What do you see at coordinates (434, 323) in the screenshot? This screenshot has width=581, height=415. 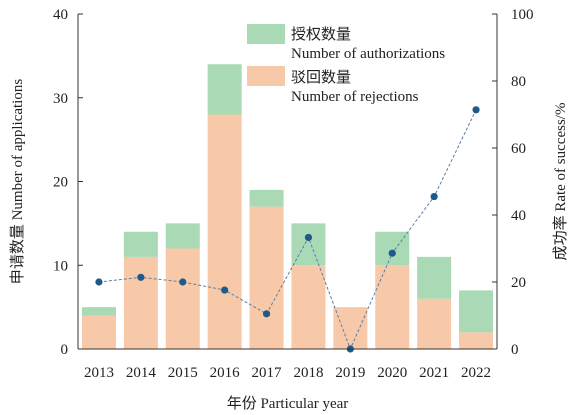 I see `bar-rejections-2021` at bounding box center [434, 323].